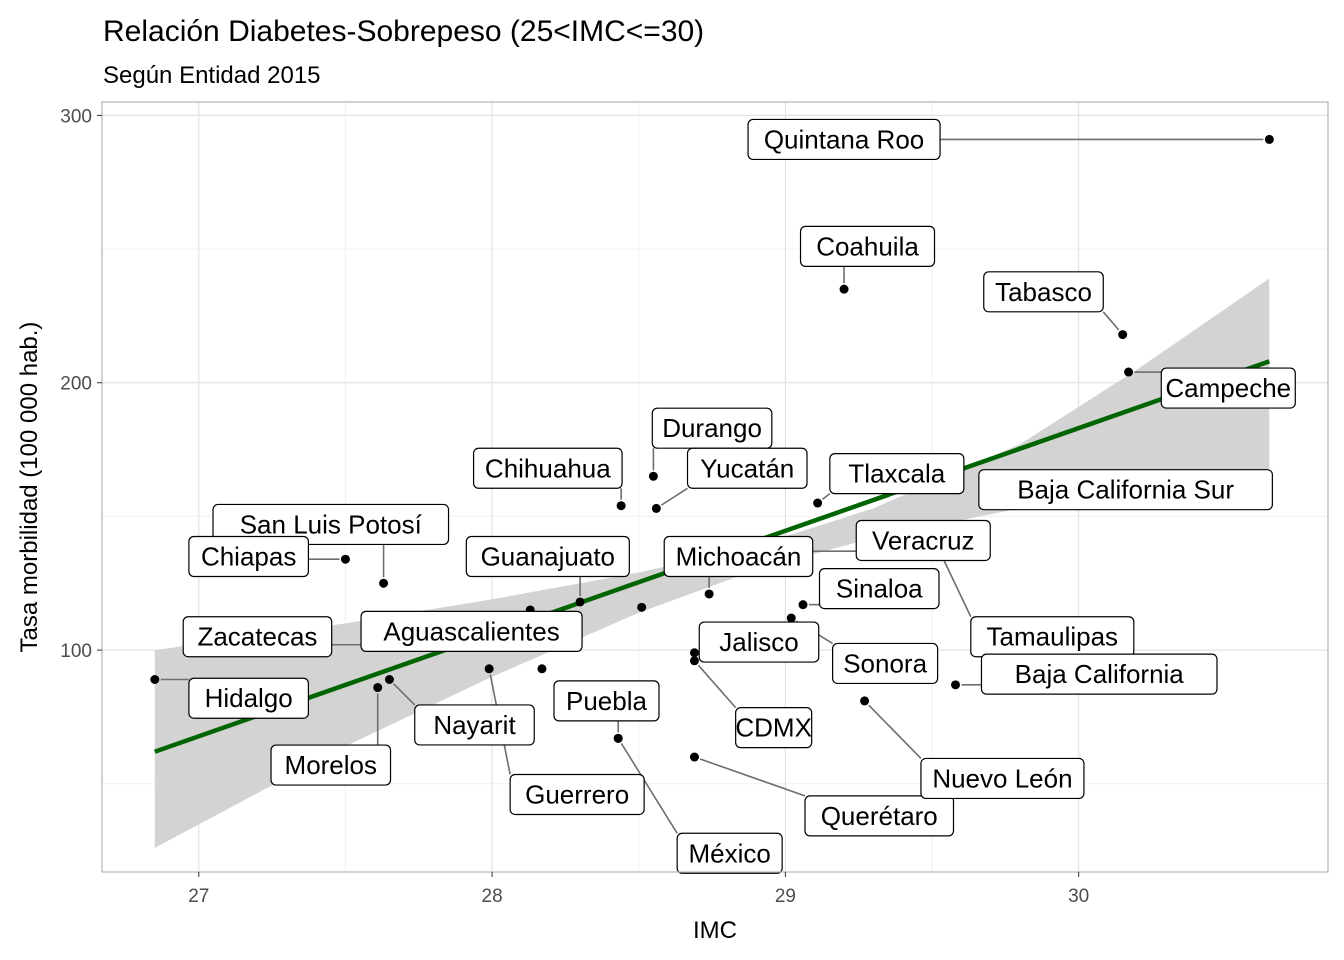 The height and width of the screenshot is (960, 1344). I want to click on point-label: CDMX, so click(774, 728).